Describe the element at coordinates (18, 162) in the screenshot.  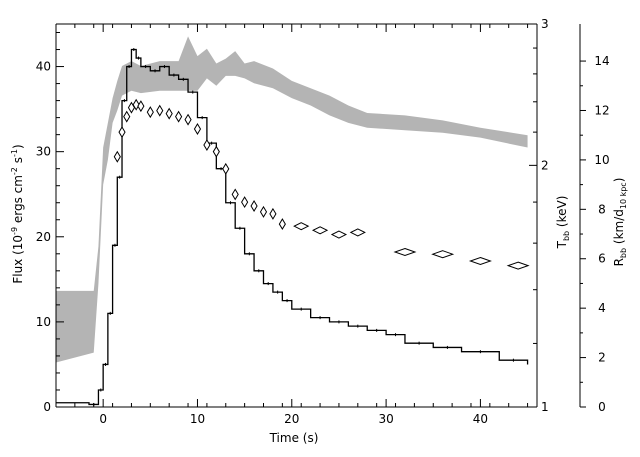
I see `left-y-axis-title-part-4: s` at that location.